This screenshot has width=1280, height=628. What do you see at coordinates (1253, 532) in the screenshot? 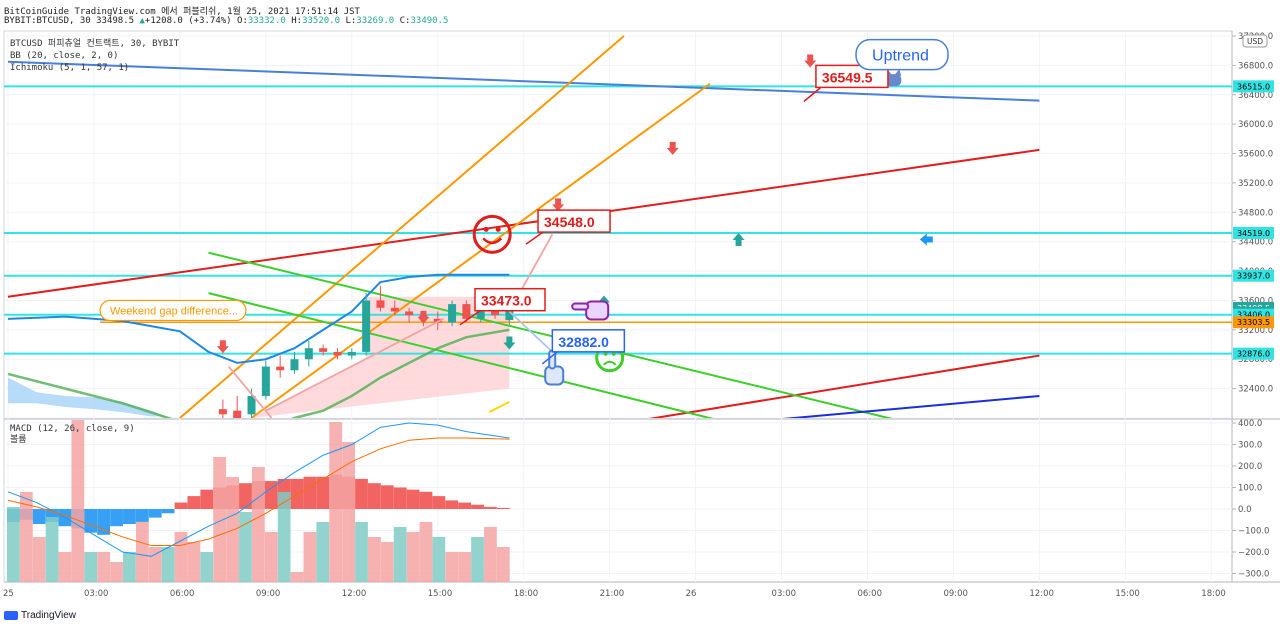
I see `macd-tick-label: −100.0` at bounding box center [1253, 532].